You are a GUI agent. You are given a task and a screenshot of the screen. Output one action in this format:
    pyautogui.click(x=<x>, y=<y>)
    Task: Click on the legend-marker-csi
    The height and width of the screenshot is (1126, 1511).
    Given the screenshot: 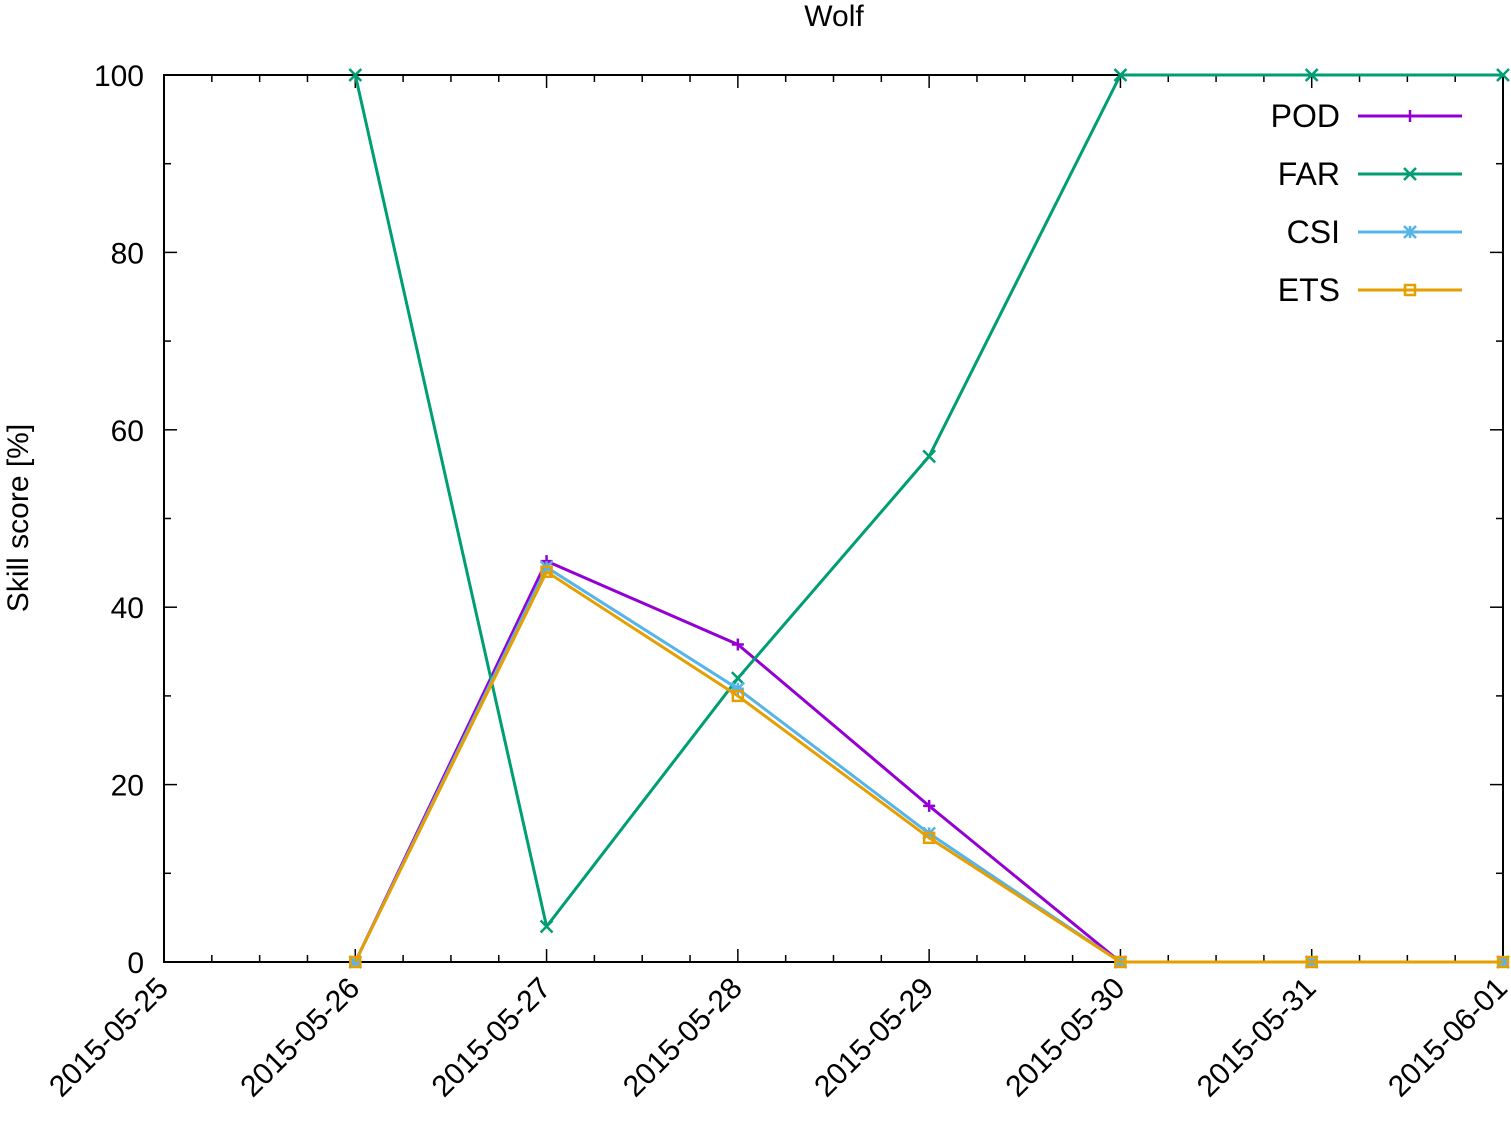 What is the action you would take?
    pyautogui.click(x=1410, y=232)
    